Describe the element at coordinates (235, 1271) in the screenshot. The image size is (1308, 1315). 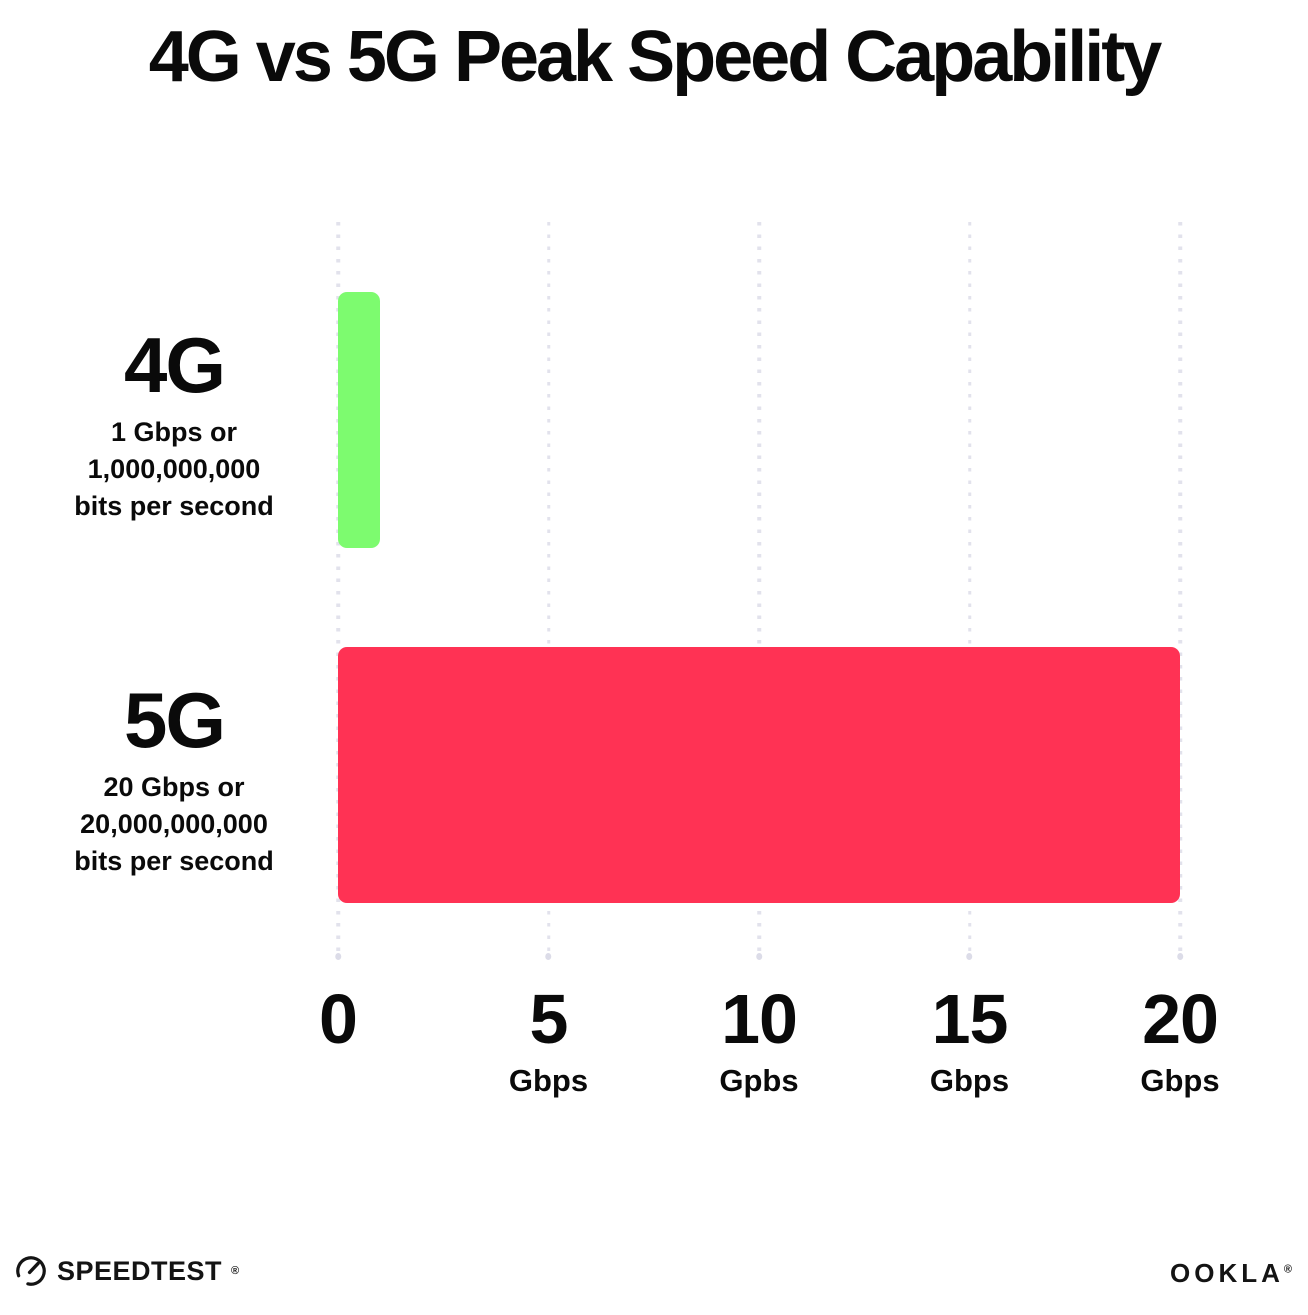
I see `speedtest-registered-mark: ®` at that location.